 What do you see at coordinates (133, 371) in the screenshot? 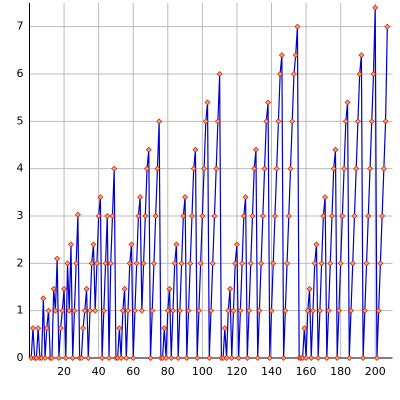
I see `x-tick-label: 60` at bounding box center [133, 371].